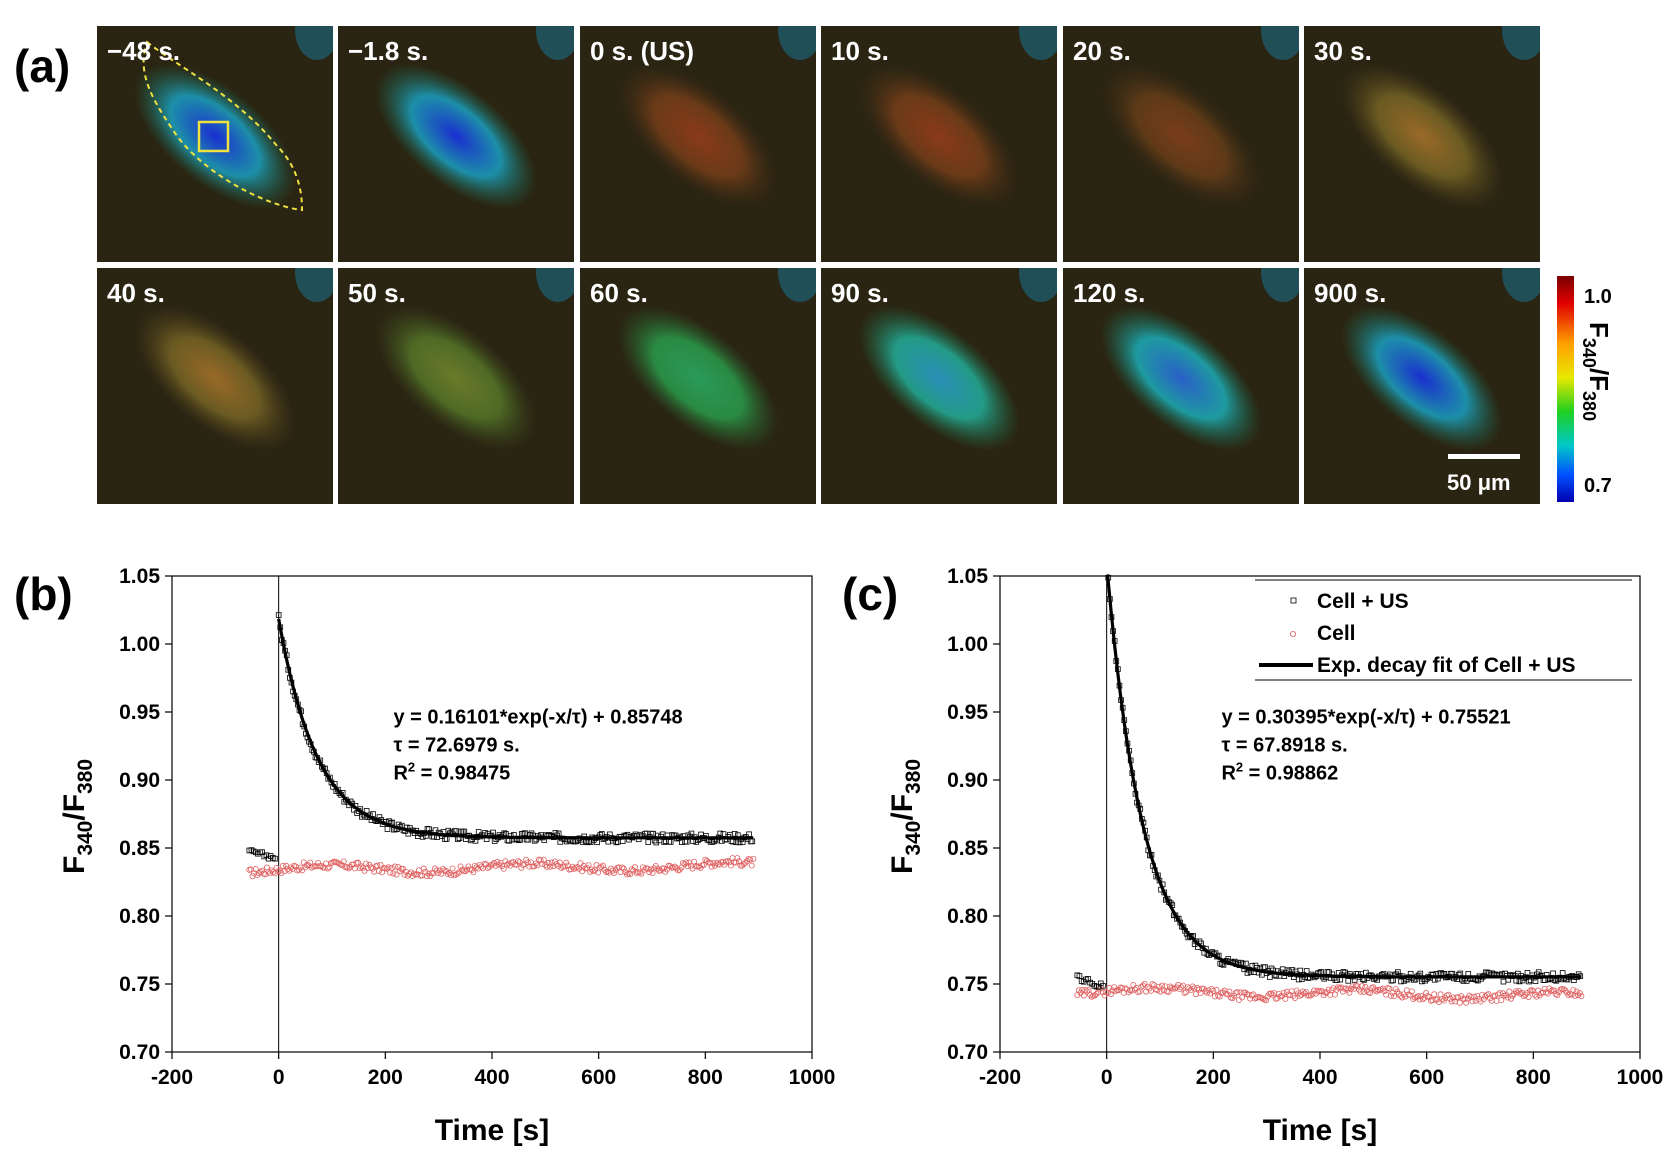 The height and width of the screenshot is (1169, 1680). What do you see at coordinates (860, 51) in the screenshot?
I see `micrograph-time-label: 10 s.` at bounding box center [860, 51].